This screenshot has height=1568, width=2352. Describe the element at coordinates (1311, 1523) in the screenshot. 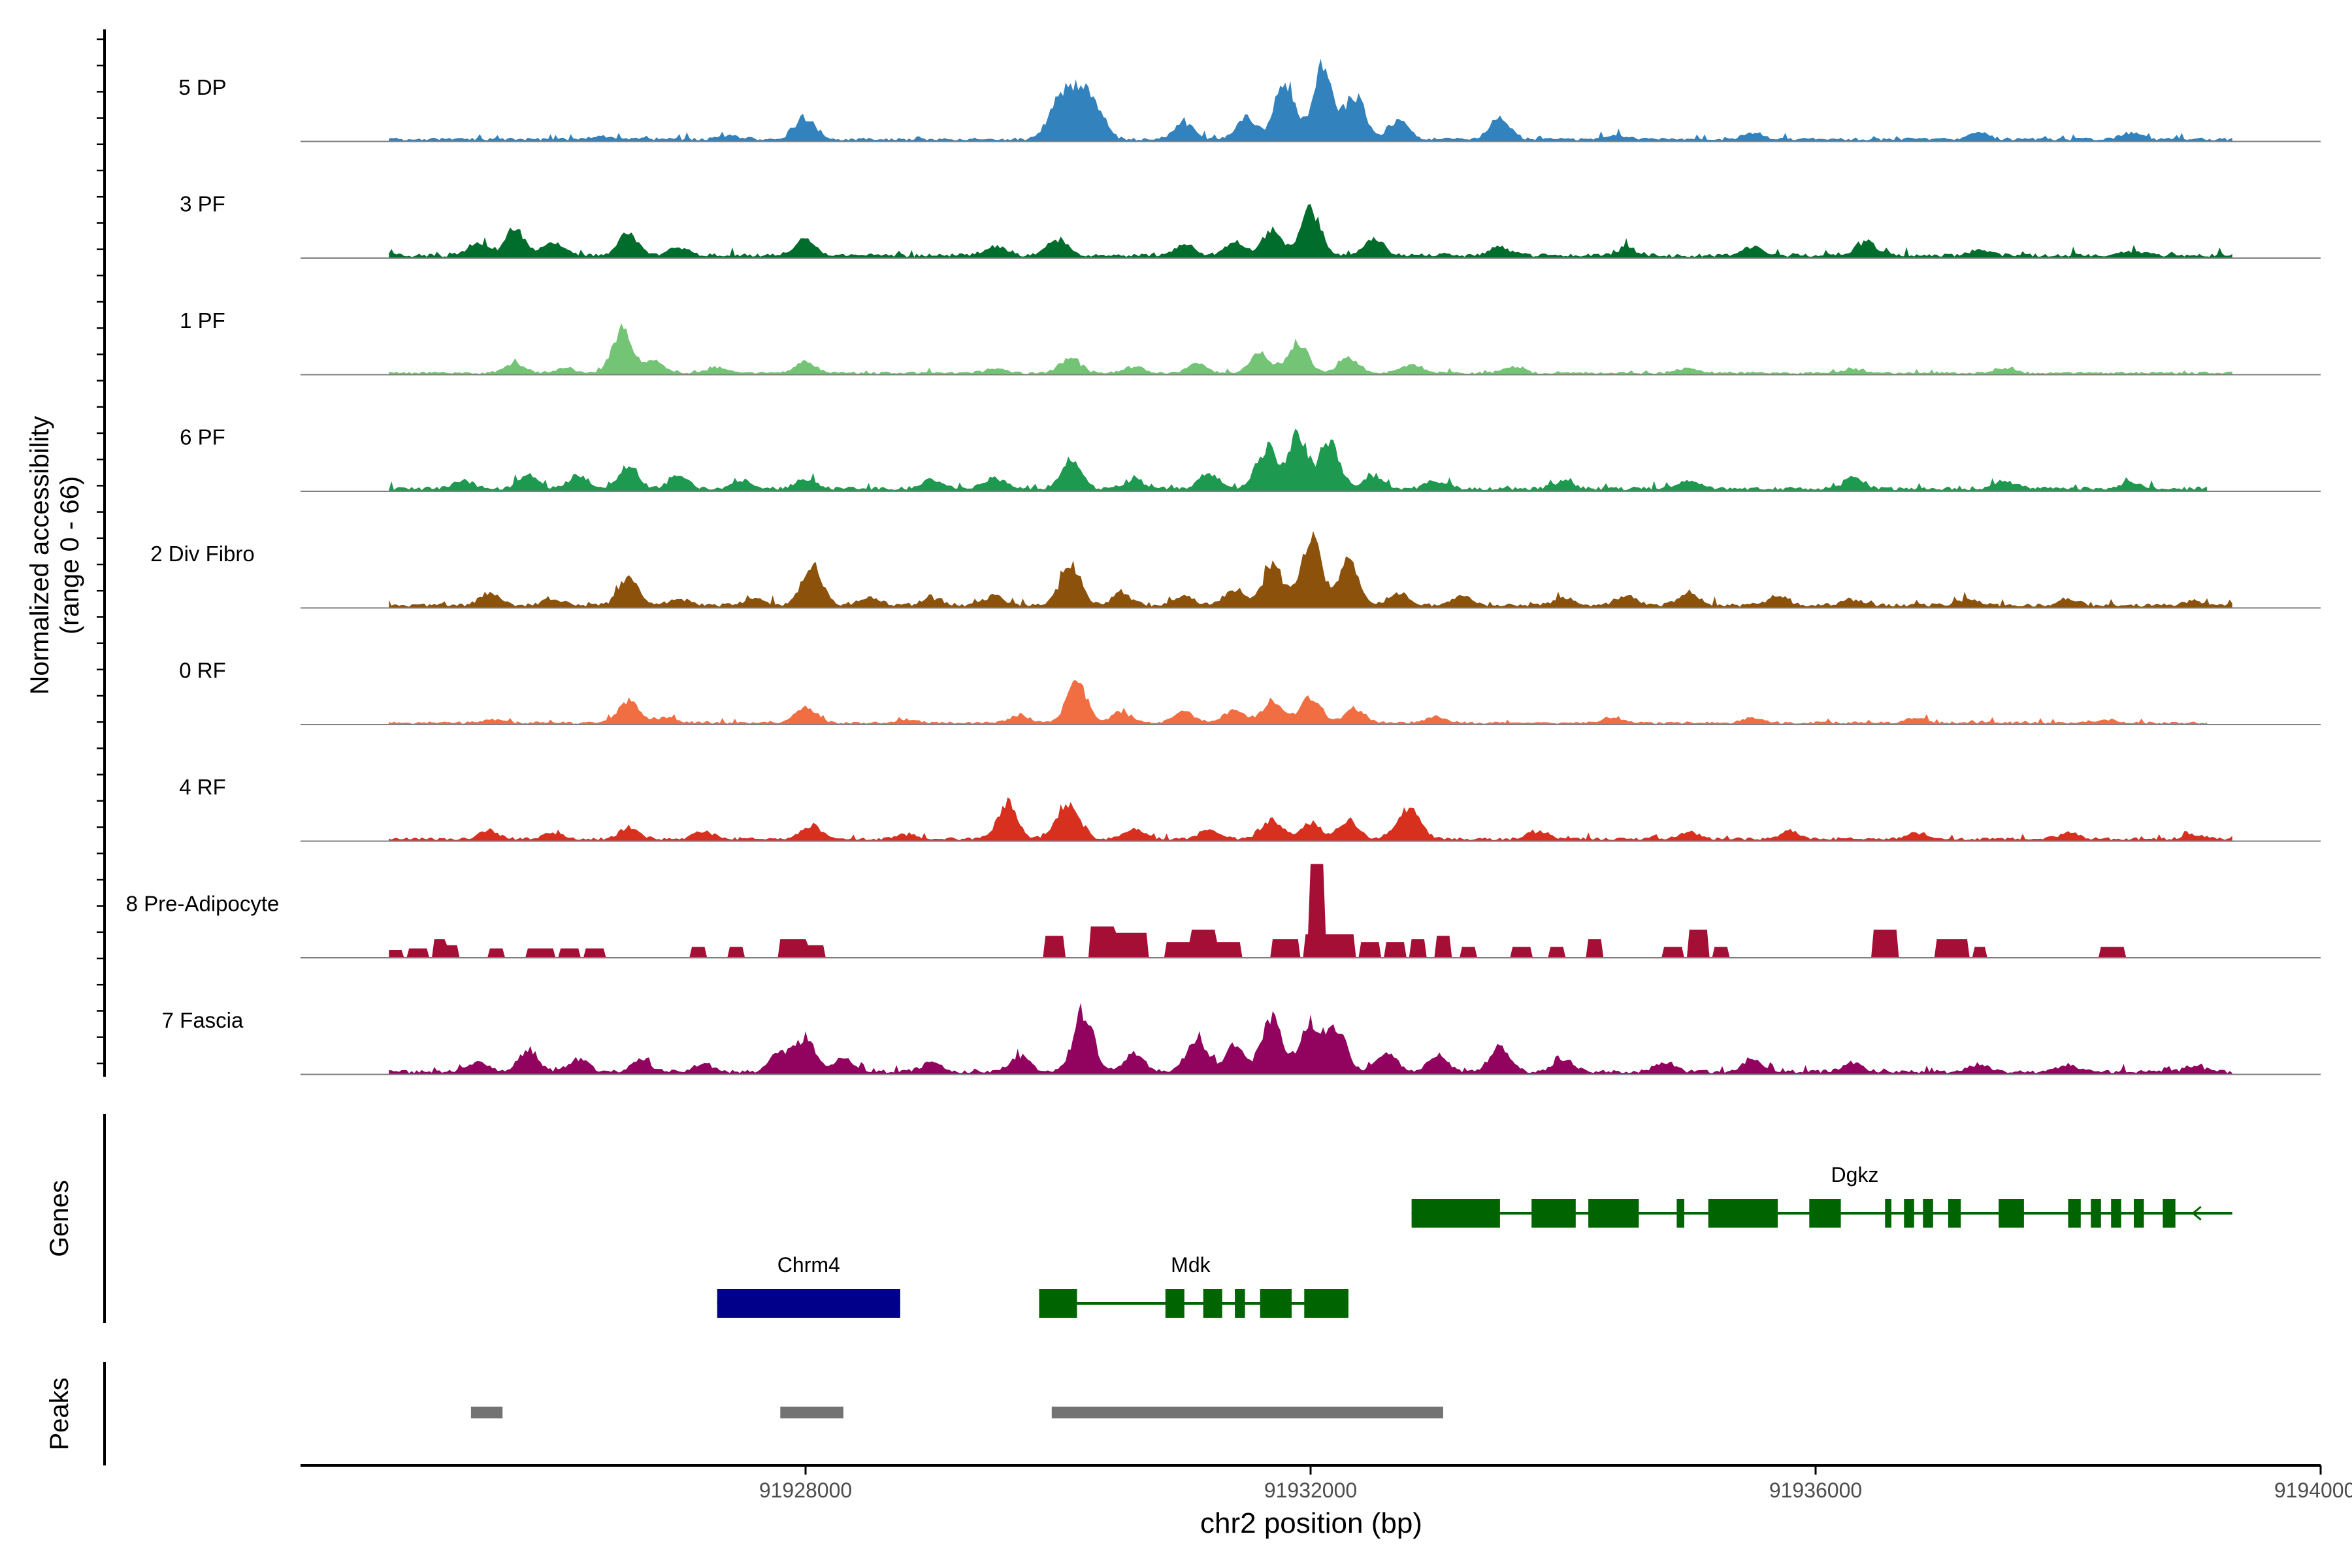

I see `x-axis-label: chr2 position (bp)` at that location.